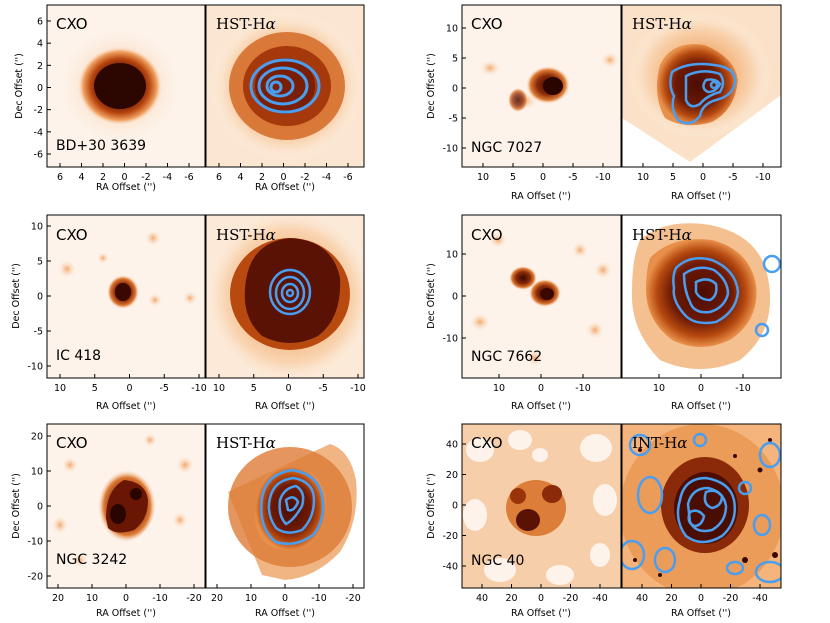 This screenshot has width=830, height=623. Describe the element at coordinates (541, 506) in the screenshot. I see `xray-image-ngc40` at that location.